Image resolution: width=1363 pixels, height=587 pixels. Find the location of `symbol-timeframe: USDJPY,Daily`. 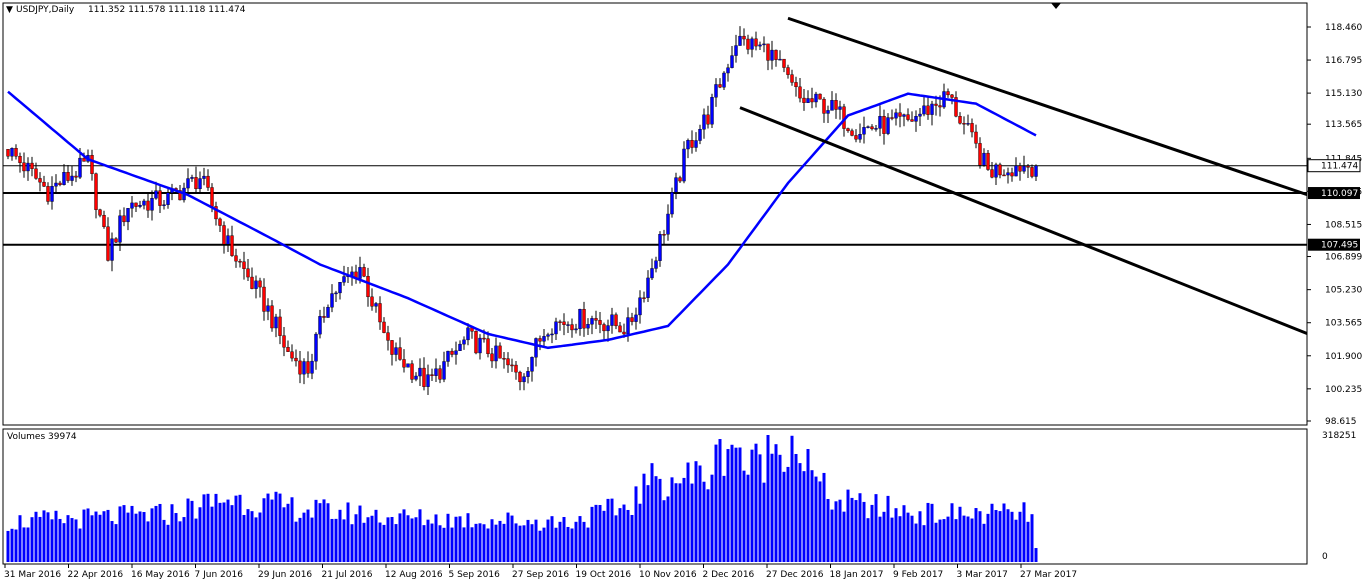

symbol-timeframe: USDJPY,Daily is located at coordinates (45, 10).